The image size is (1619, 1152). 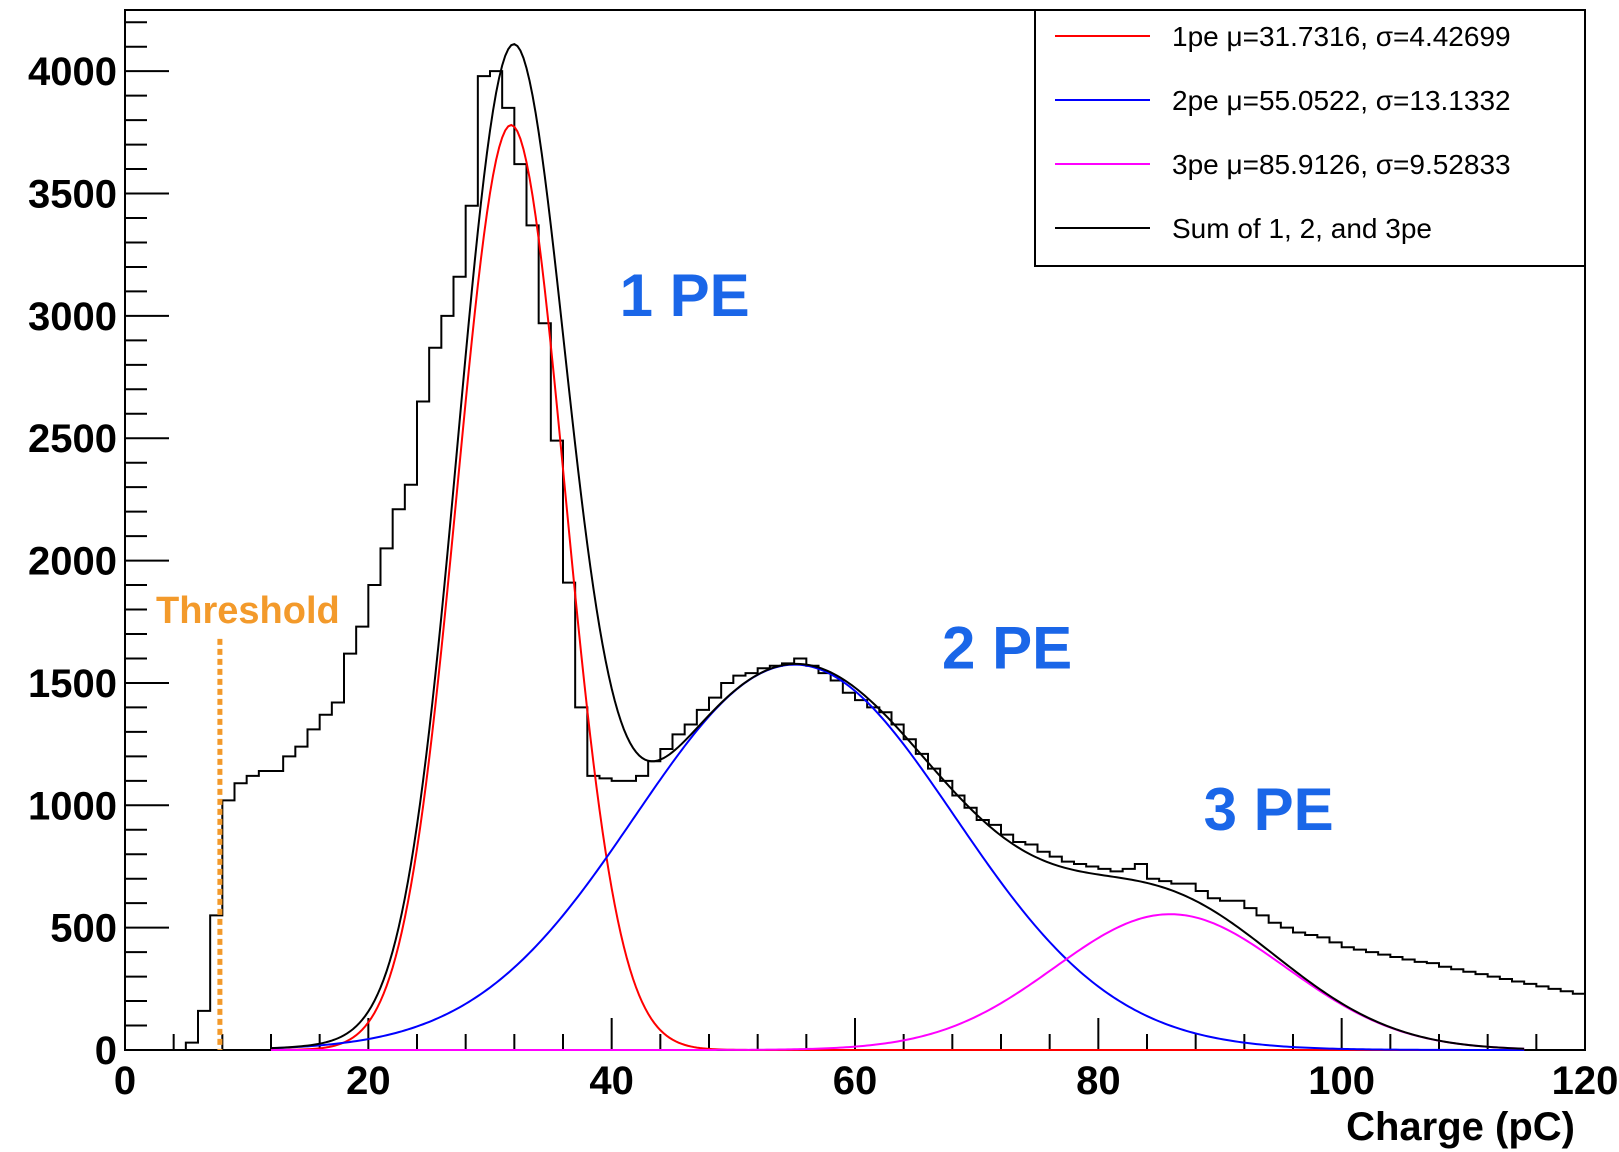 What do you see at coordinates (72, 317) in the screenshot?
I see `y-tick-label: 3000` at bounding box center [72, 317].